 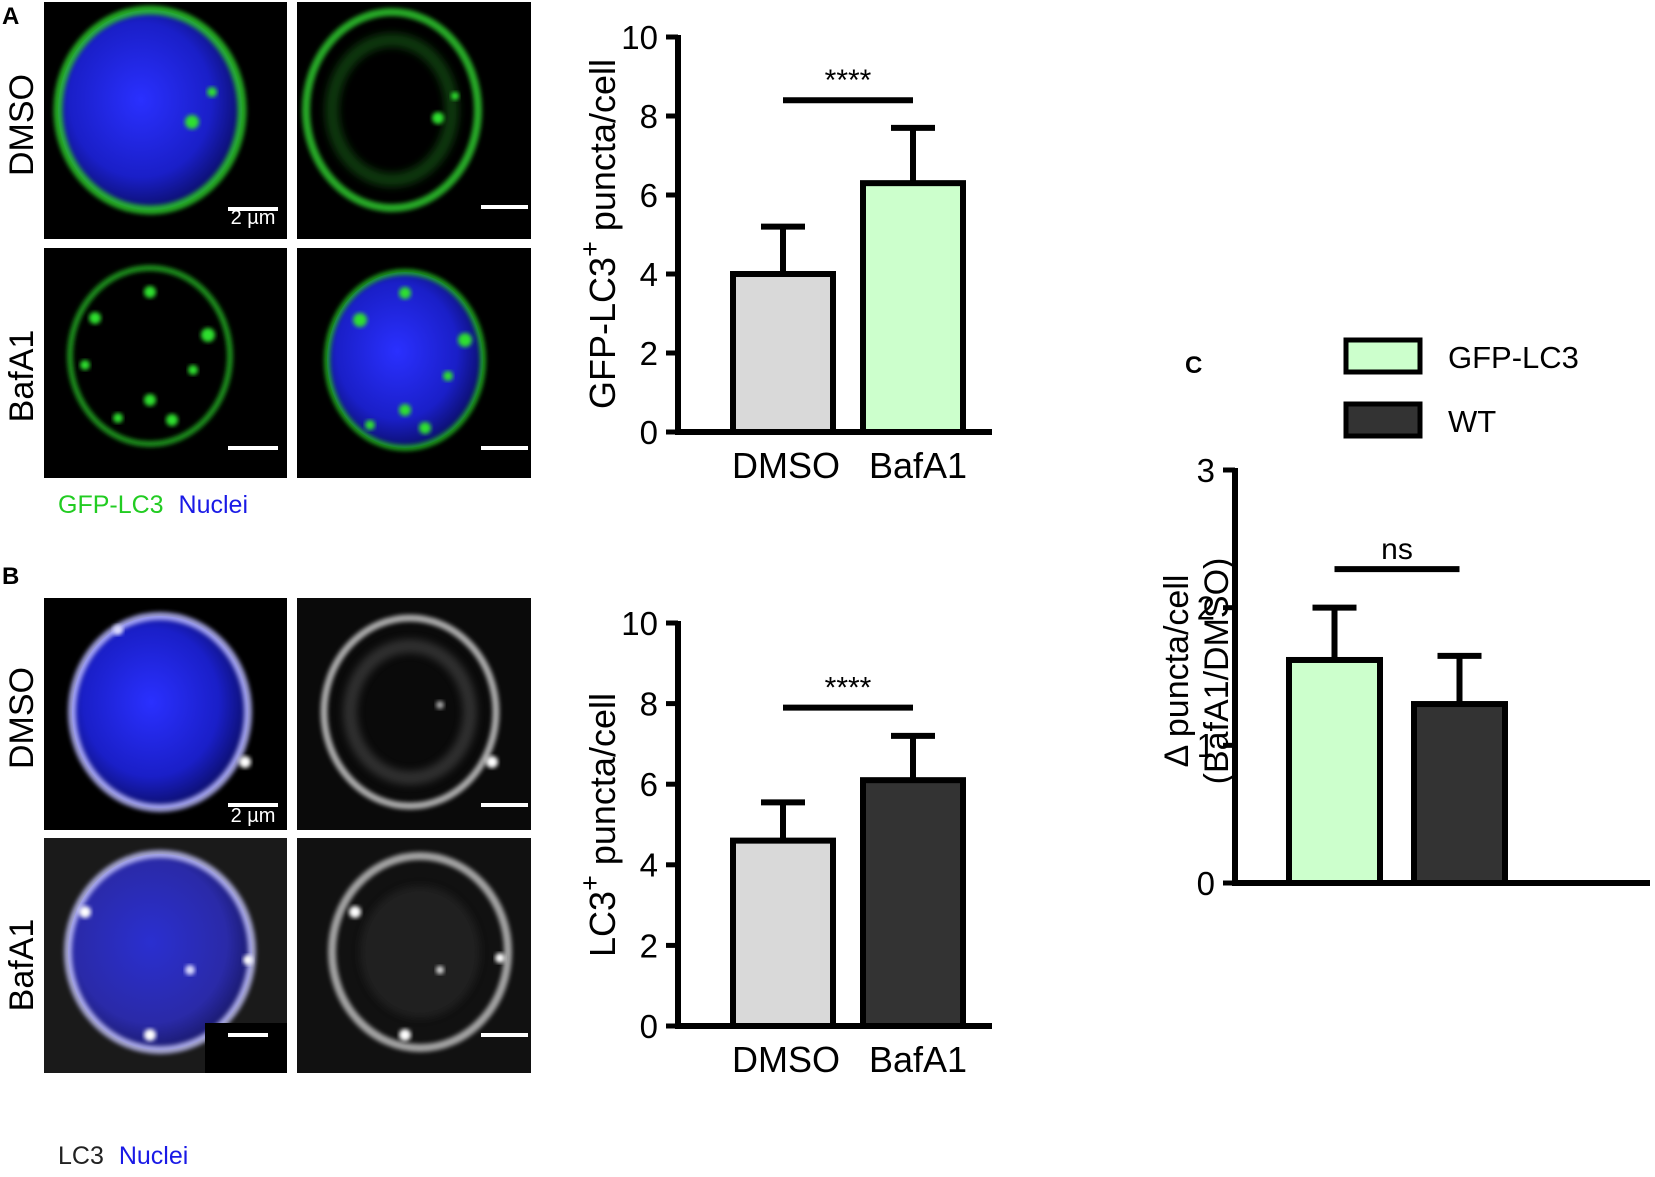 I want to click on panel-letter-b: B, so click(x=10, y=576).